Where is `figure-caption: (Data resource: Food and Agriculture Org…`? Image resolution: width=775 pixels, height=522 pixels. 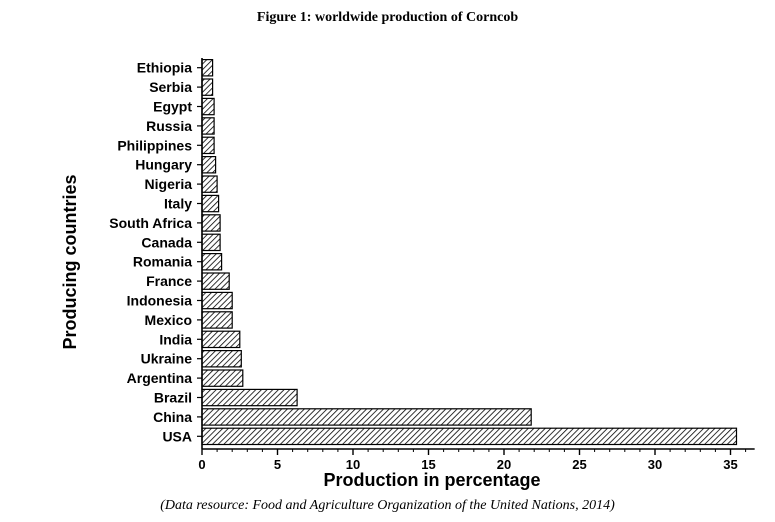 figure-caption: (Data resource: Food and Agriculture Org… is located at coordinates (387, 505).